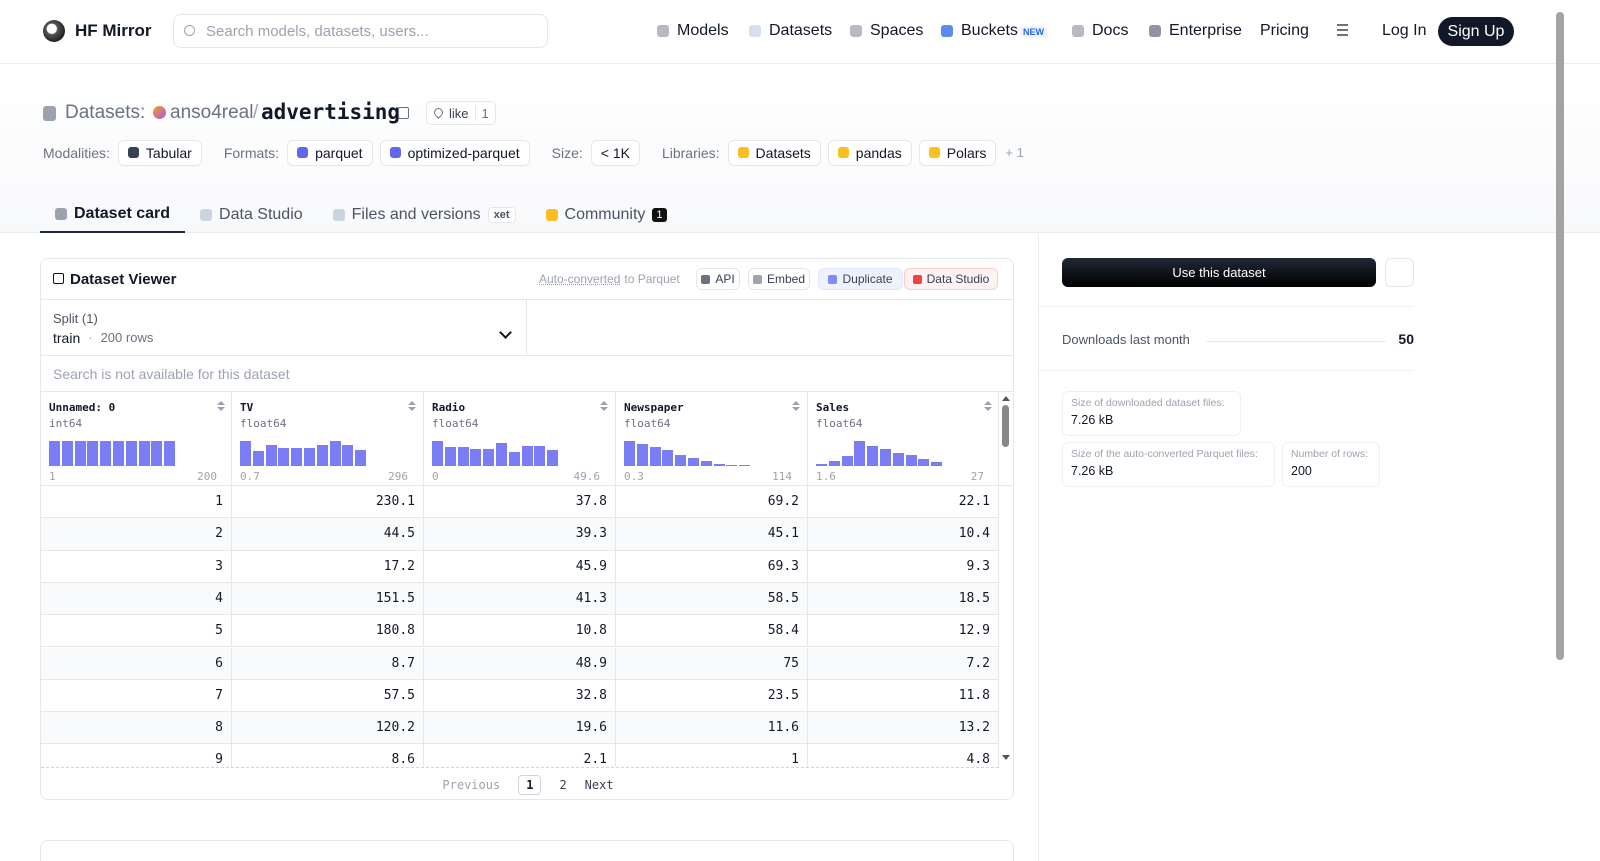 This screenshot has height=861, width=1600. Describe the element at coordinates (1092, 420) in the screenshot. I see `stat-value: 7.26 kB` at that location.